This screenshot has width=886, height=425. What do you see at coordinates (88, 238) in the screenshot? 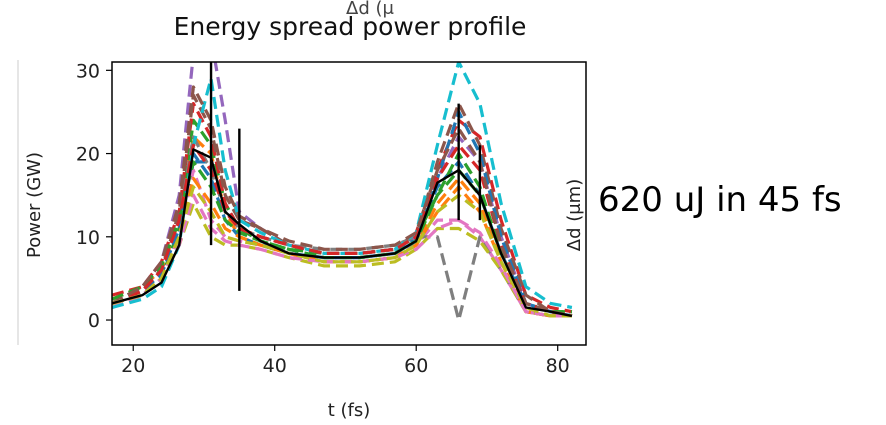
I see `y-tick-label: 10` at bounding box center [88, 238].